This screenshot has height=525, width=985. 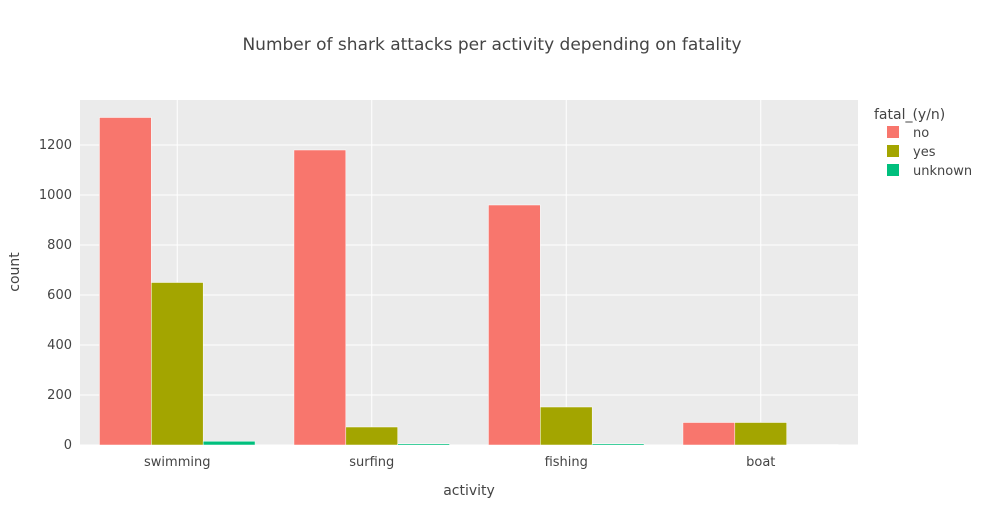 I want to click on x-tick-label: boat, so click(x=760, y=462).